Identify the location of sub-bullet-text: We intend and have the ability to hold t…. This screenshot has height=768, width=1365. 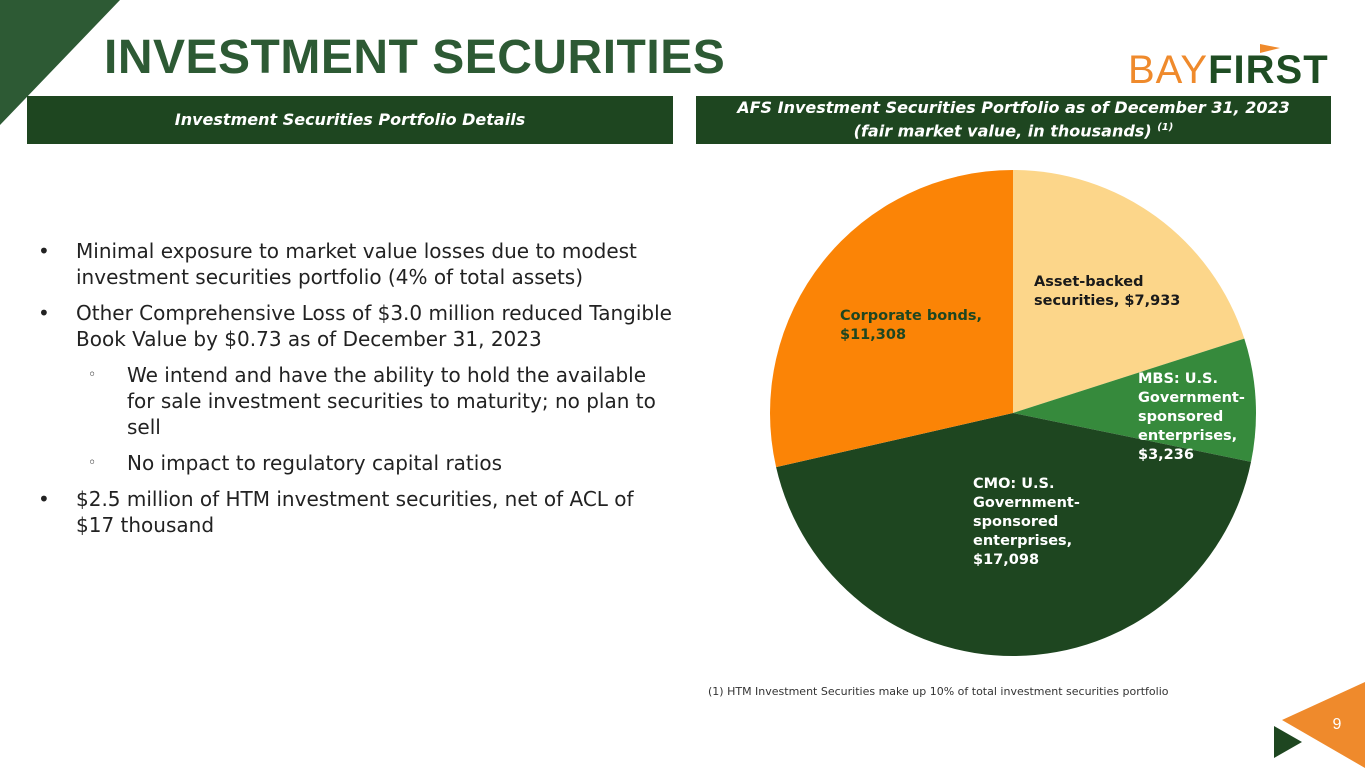
(391, 401).